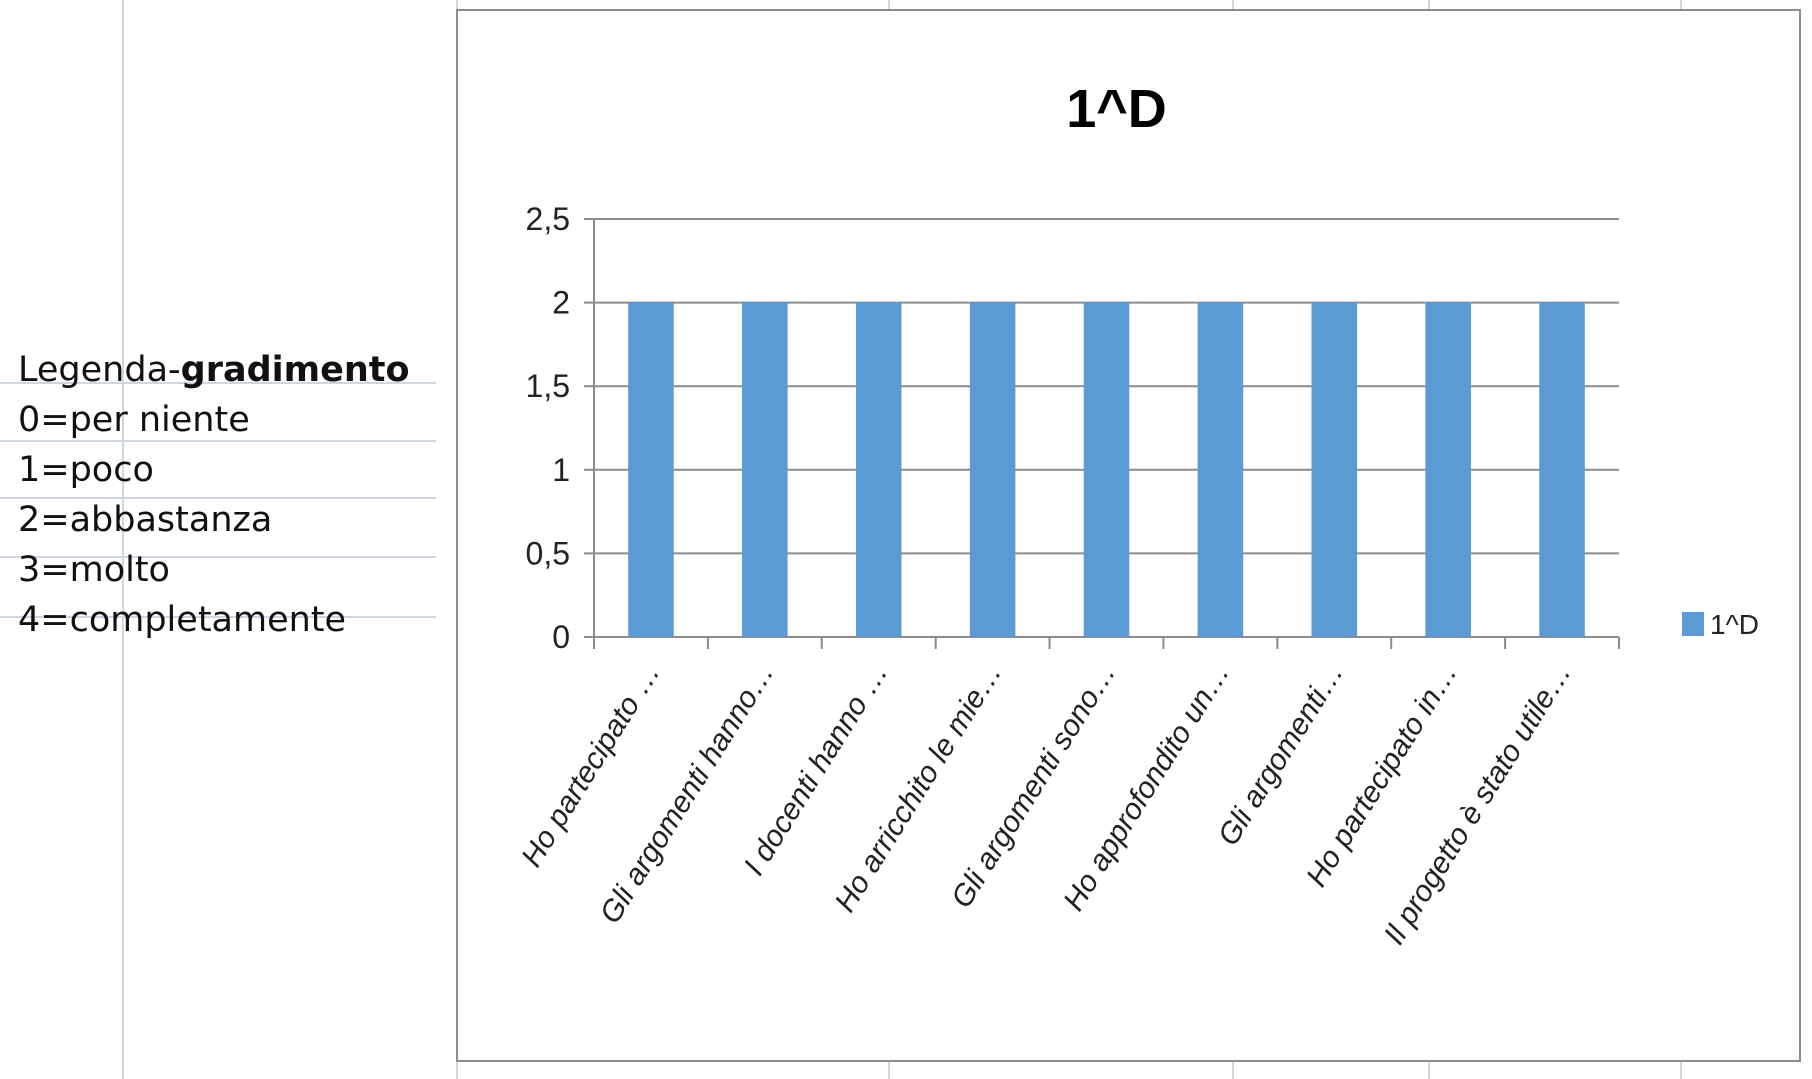 This screenshot has height=1079, width=1812. Describe the element at coordinates (145, 520) in the screenshot. I see `legenda-item: 2=abbastanza` at that location.